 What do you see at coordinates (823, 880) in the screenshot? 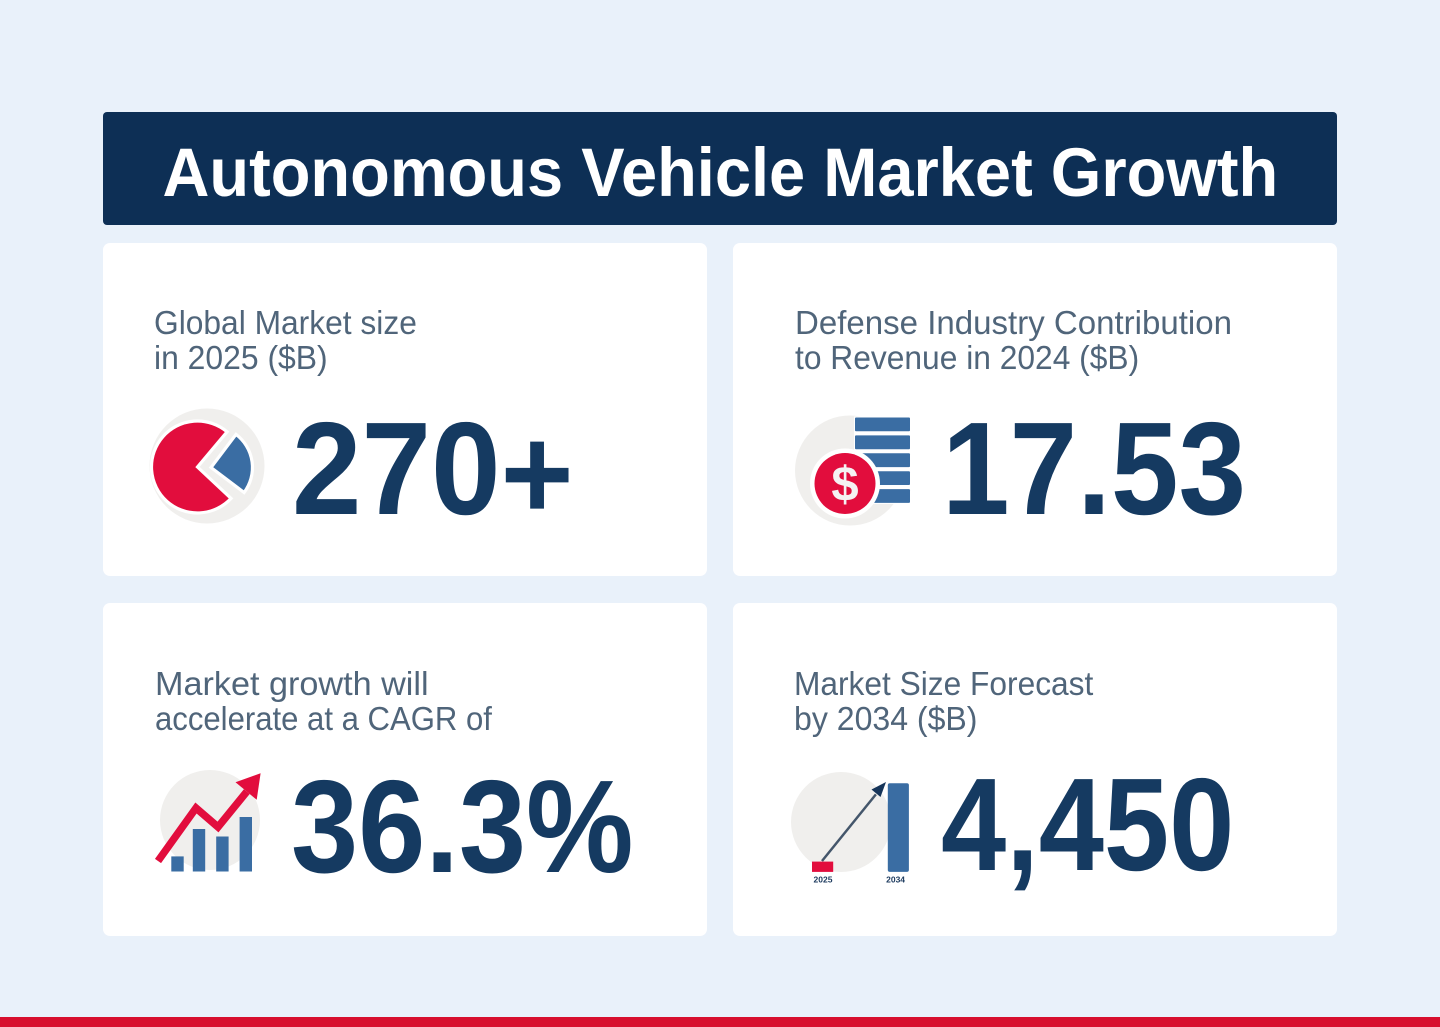
I see `svg-text: 2025` at bounding box center [823, 880].